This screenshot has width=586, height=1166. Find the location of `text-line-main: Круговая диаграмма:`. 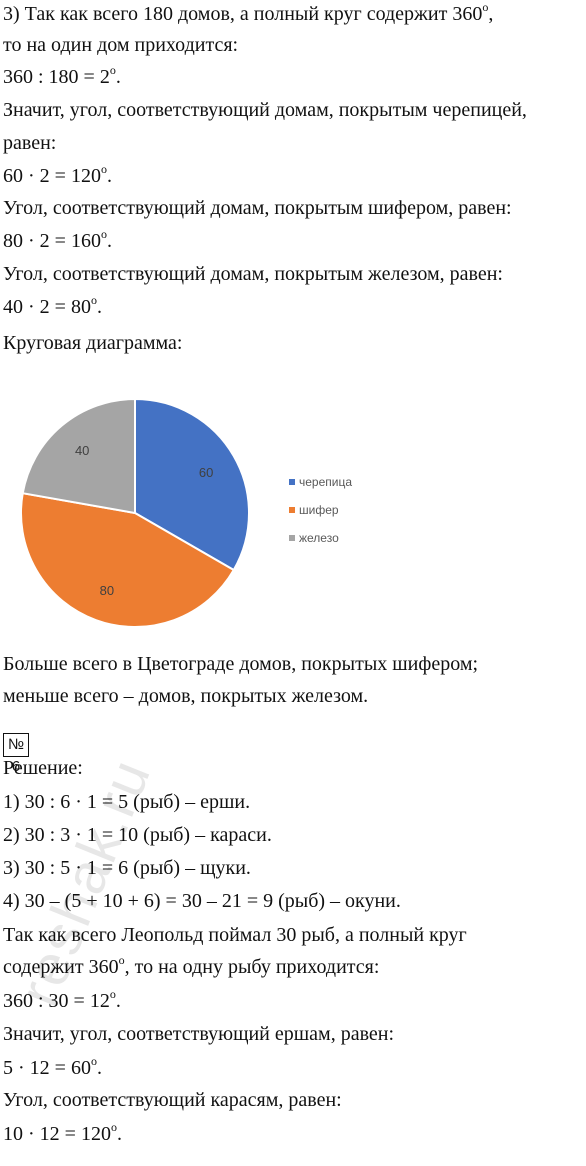

text-line-main: Круговая диаграмма: is located at coordinates (93, 343).